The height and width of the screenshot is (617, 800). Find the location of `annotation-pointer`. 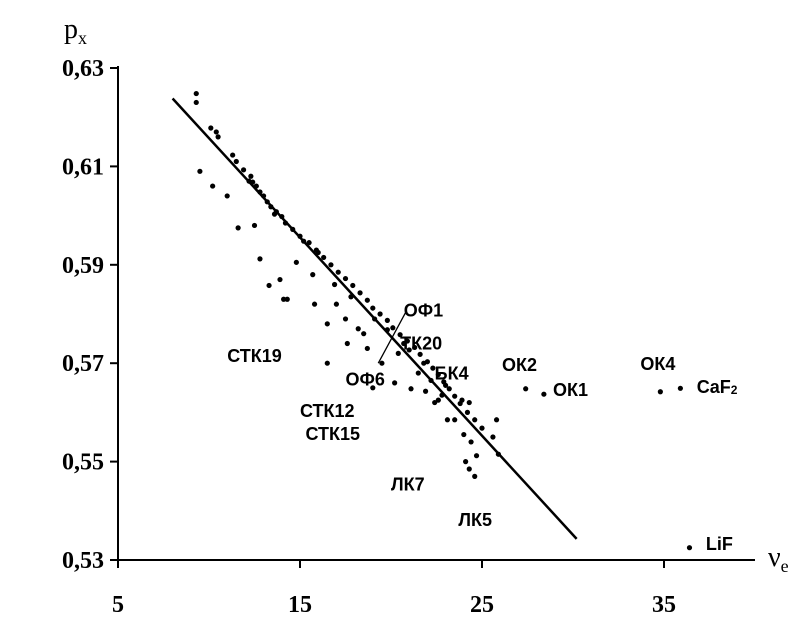

annotation-pointer is located at coordinates (392, 338).